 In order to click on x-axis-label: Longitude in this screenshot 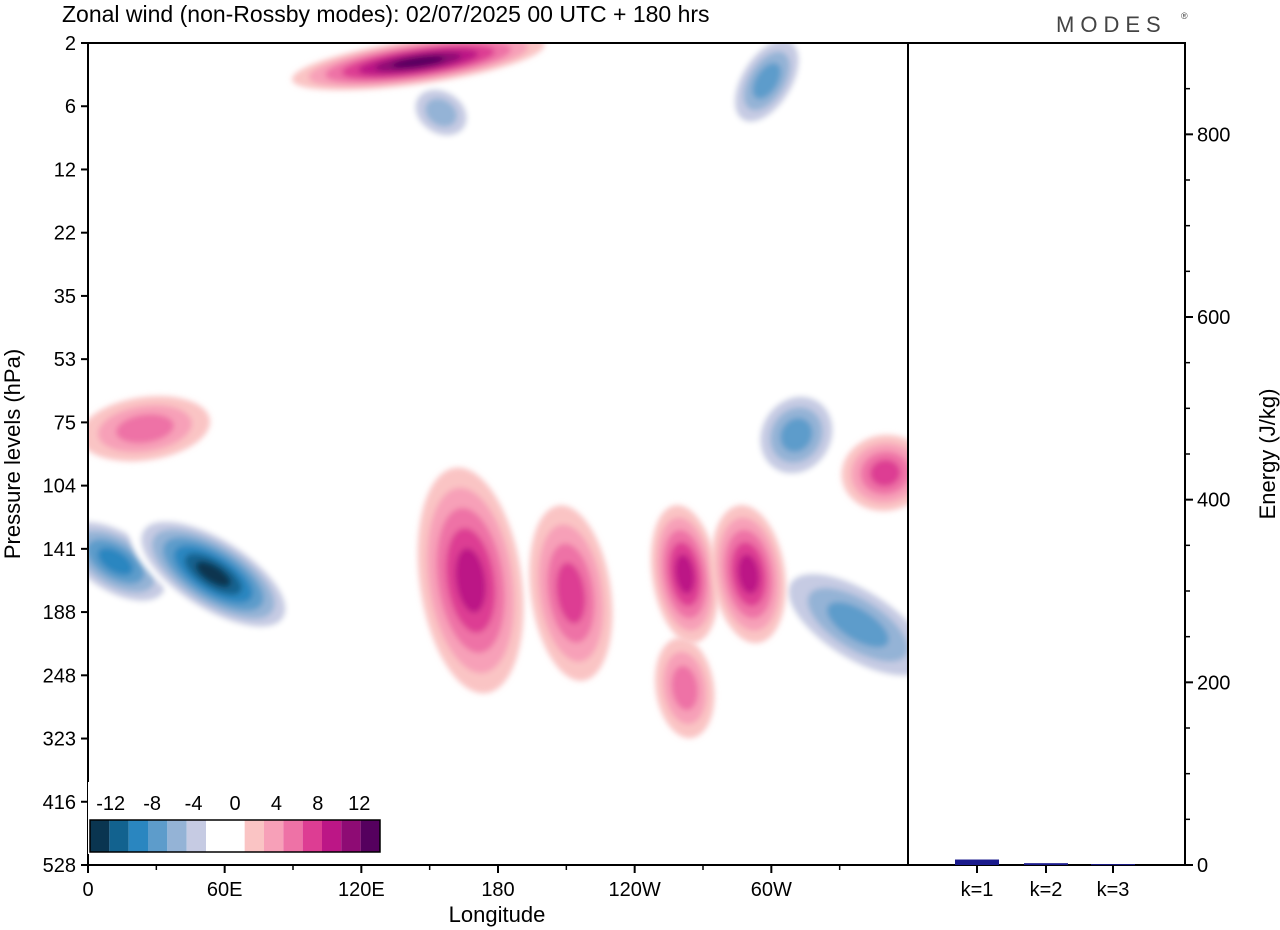, I will do `click(497, 914)`.